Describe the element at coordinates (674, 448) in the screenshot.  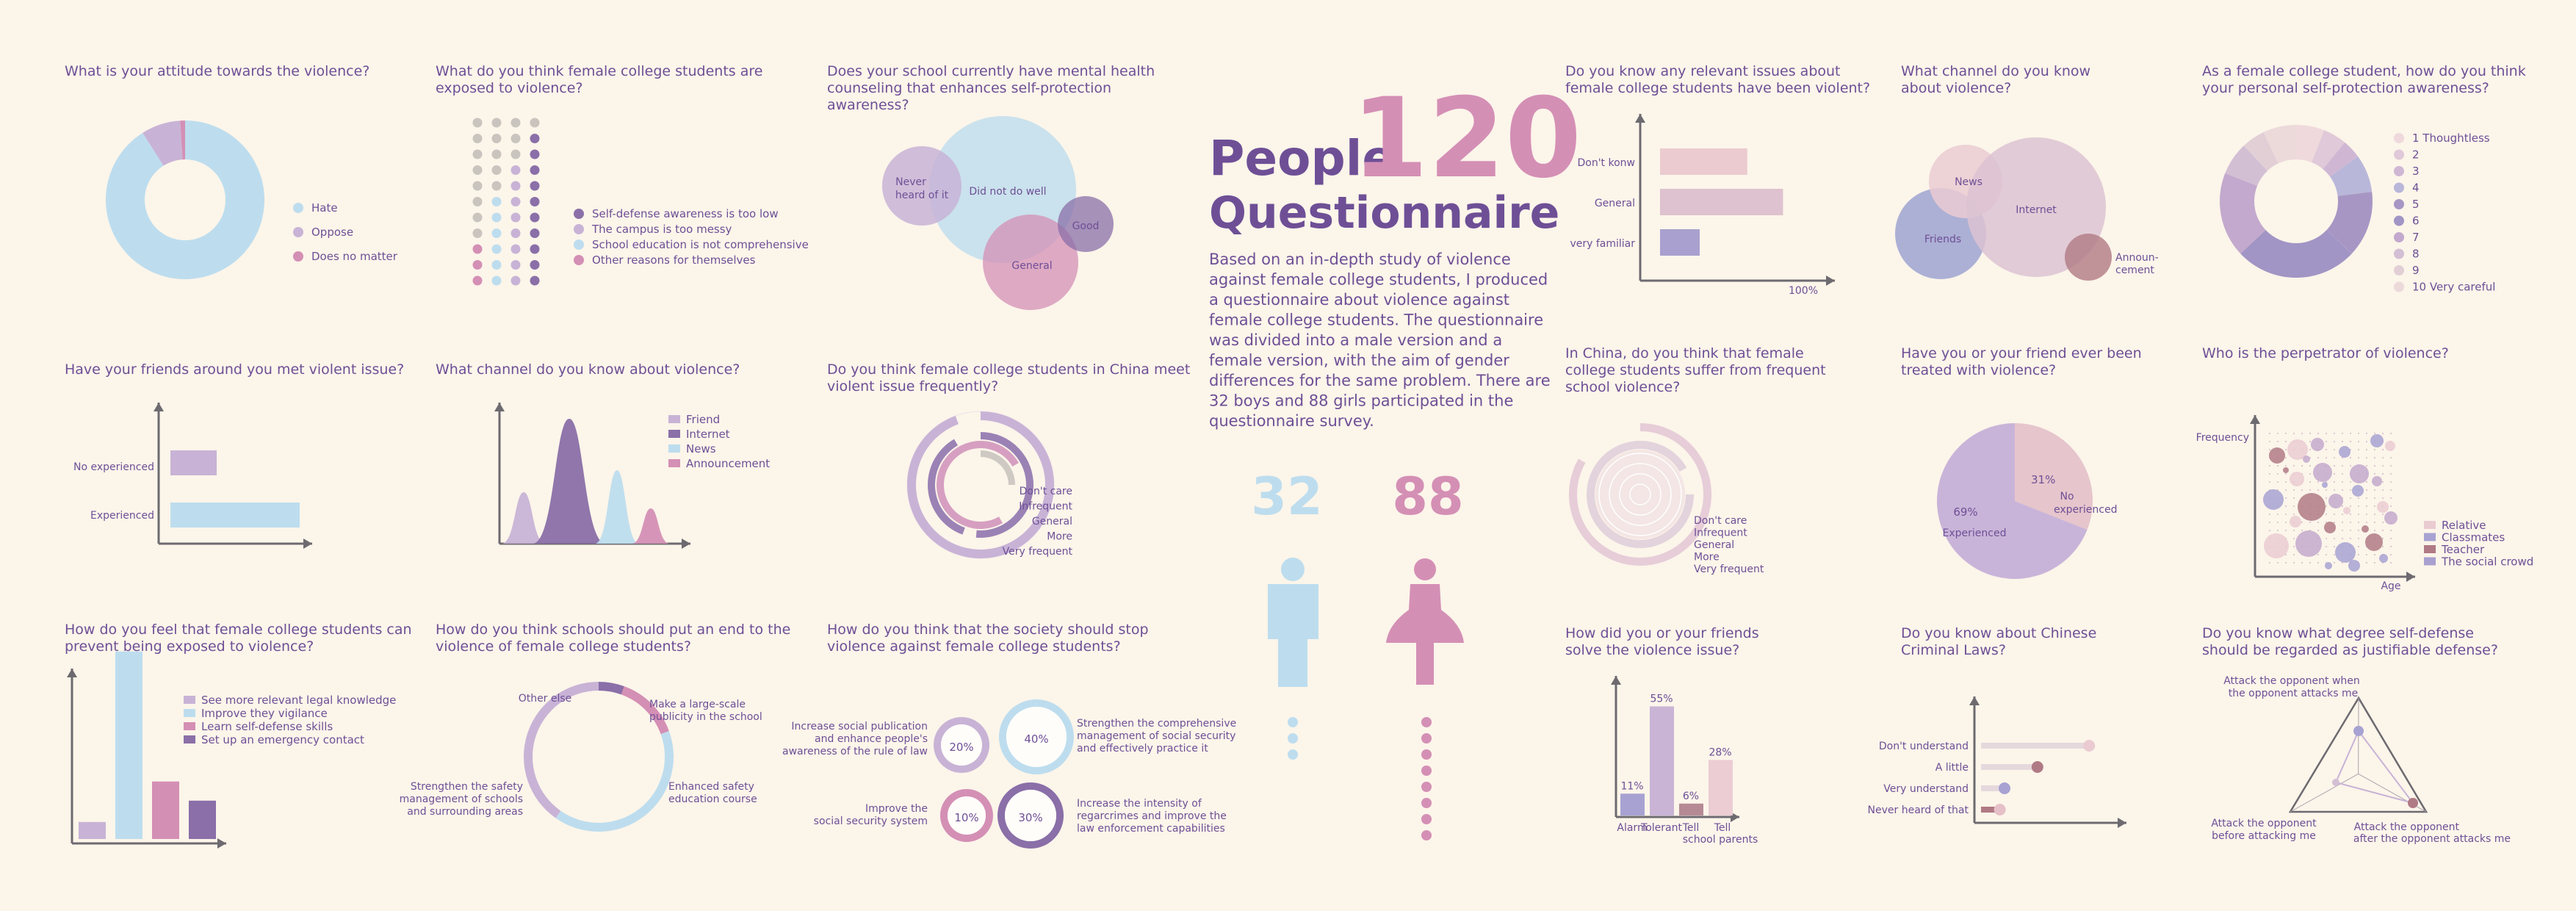
I see `channel-area-legend-swatch` at that location.